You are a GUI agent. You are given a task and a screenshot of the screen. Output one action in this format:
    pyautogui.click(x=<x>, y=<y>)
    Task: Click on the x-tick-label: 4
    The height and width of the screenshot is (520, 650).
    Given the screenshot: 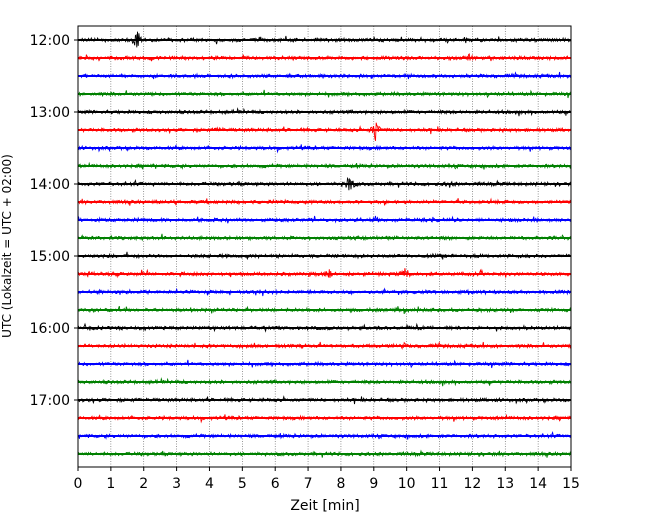 What is the action you would take?
    pyautogui.click(x=209, y=484)
    